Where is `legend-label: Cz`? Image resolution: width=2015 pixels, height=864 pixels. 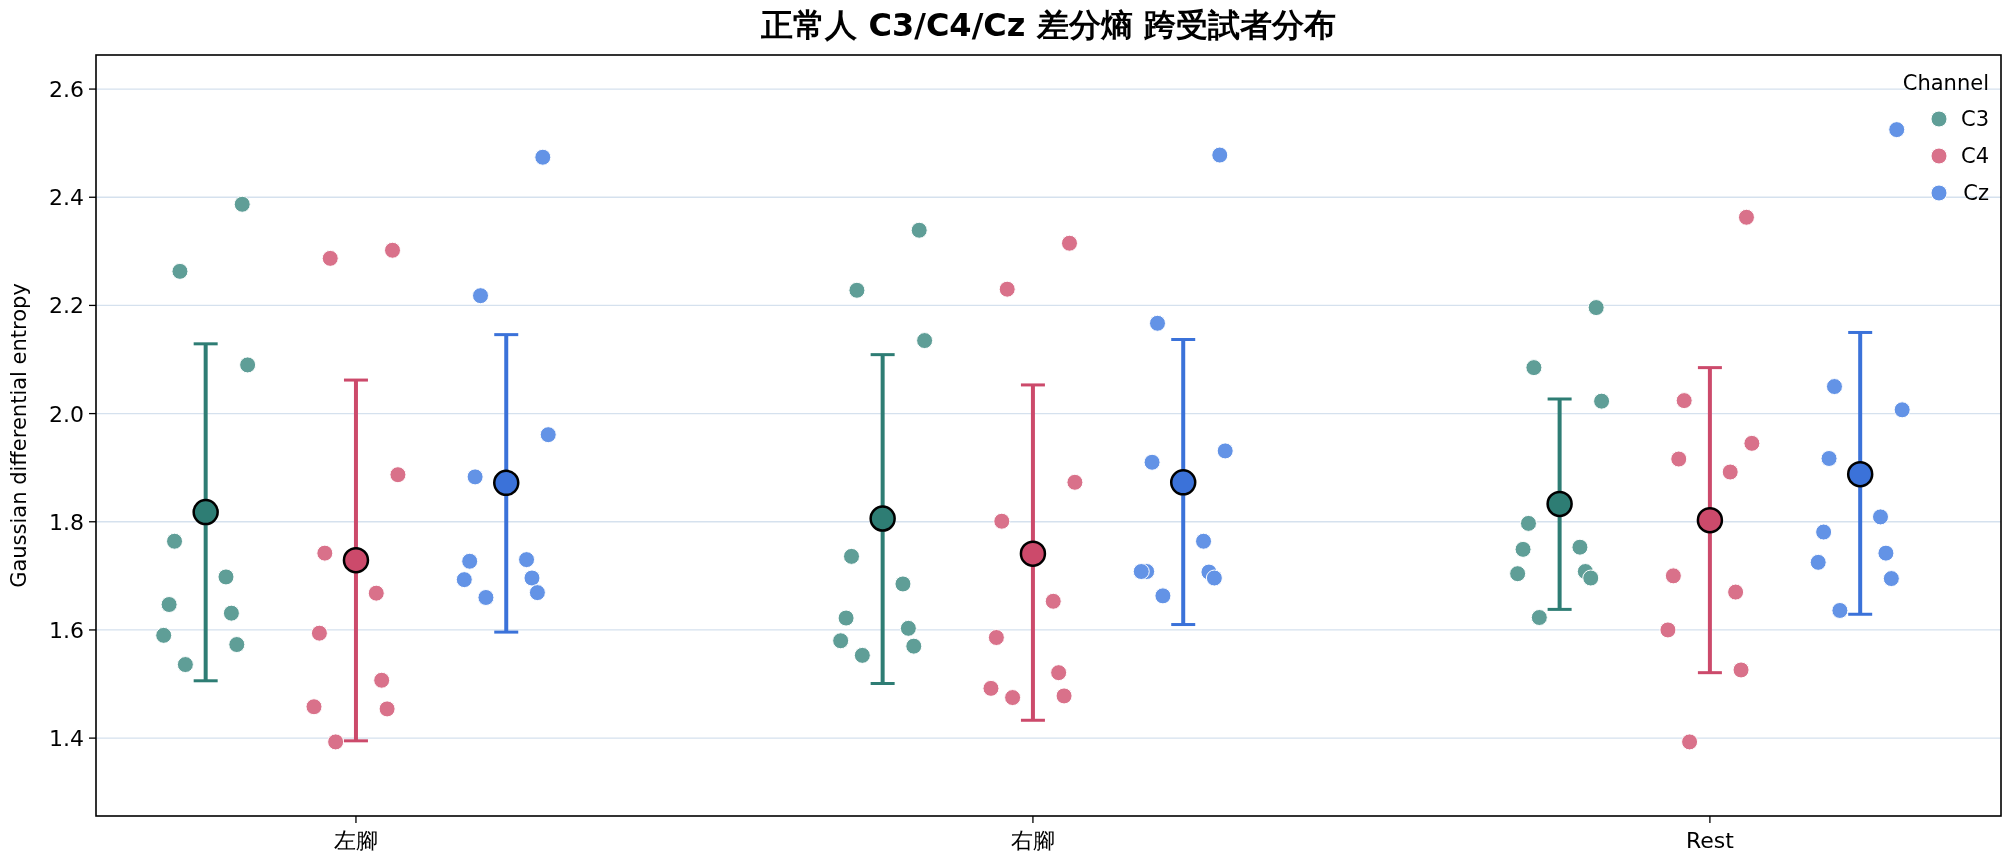 legend-label: Cz is located at coordinates (1976, 193).